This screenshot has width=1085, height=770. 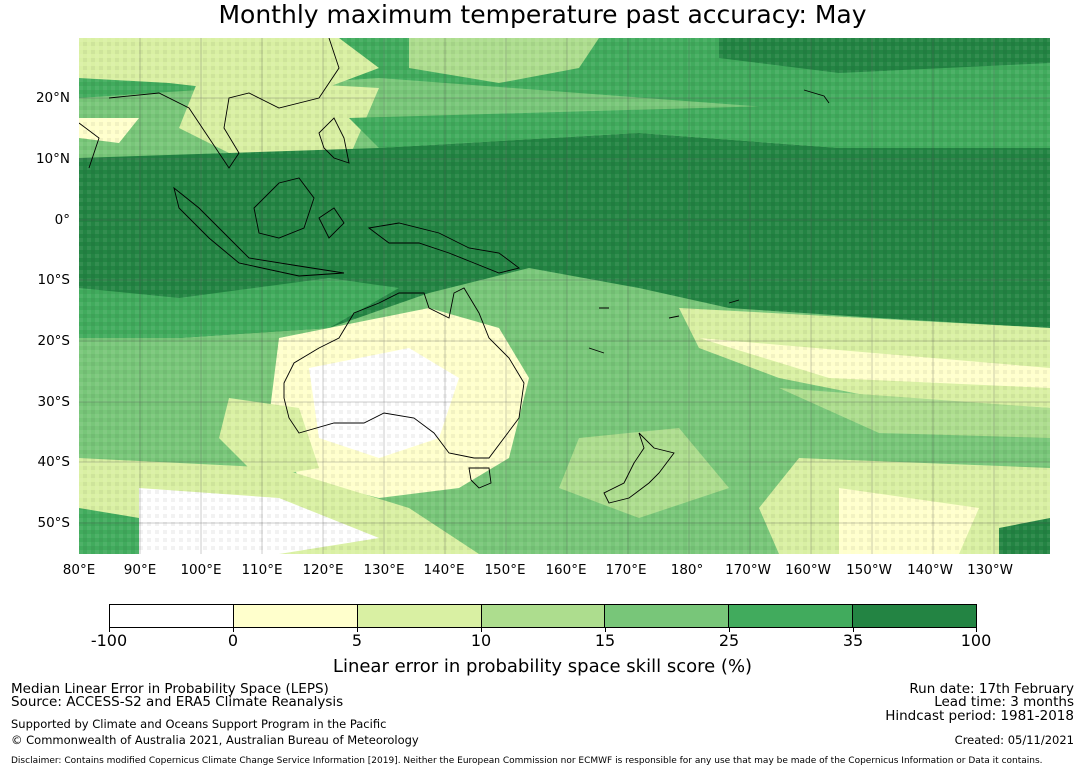 What do you see at coordinates (480, 478) in the screenshot?
I see `tasmania-coast` at bounding box center [480, 478].